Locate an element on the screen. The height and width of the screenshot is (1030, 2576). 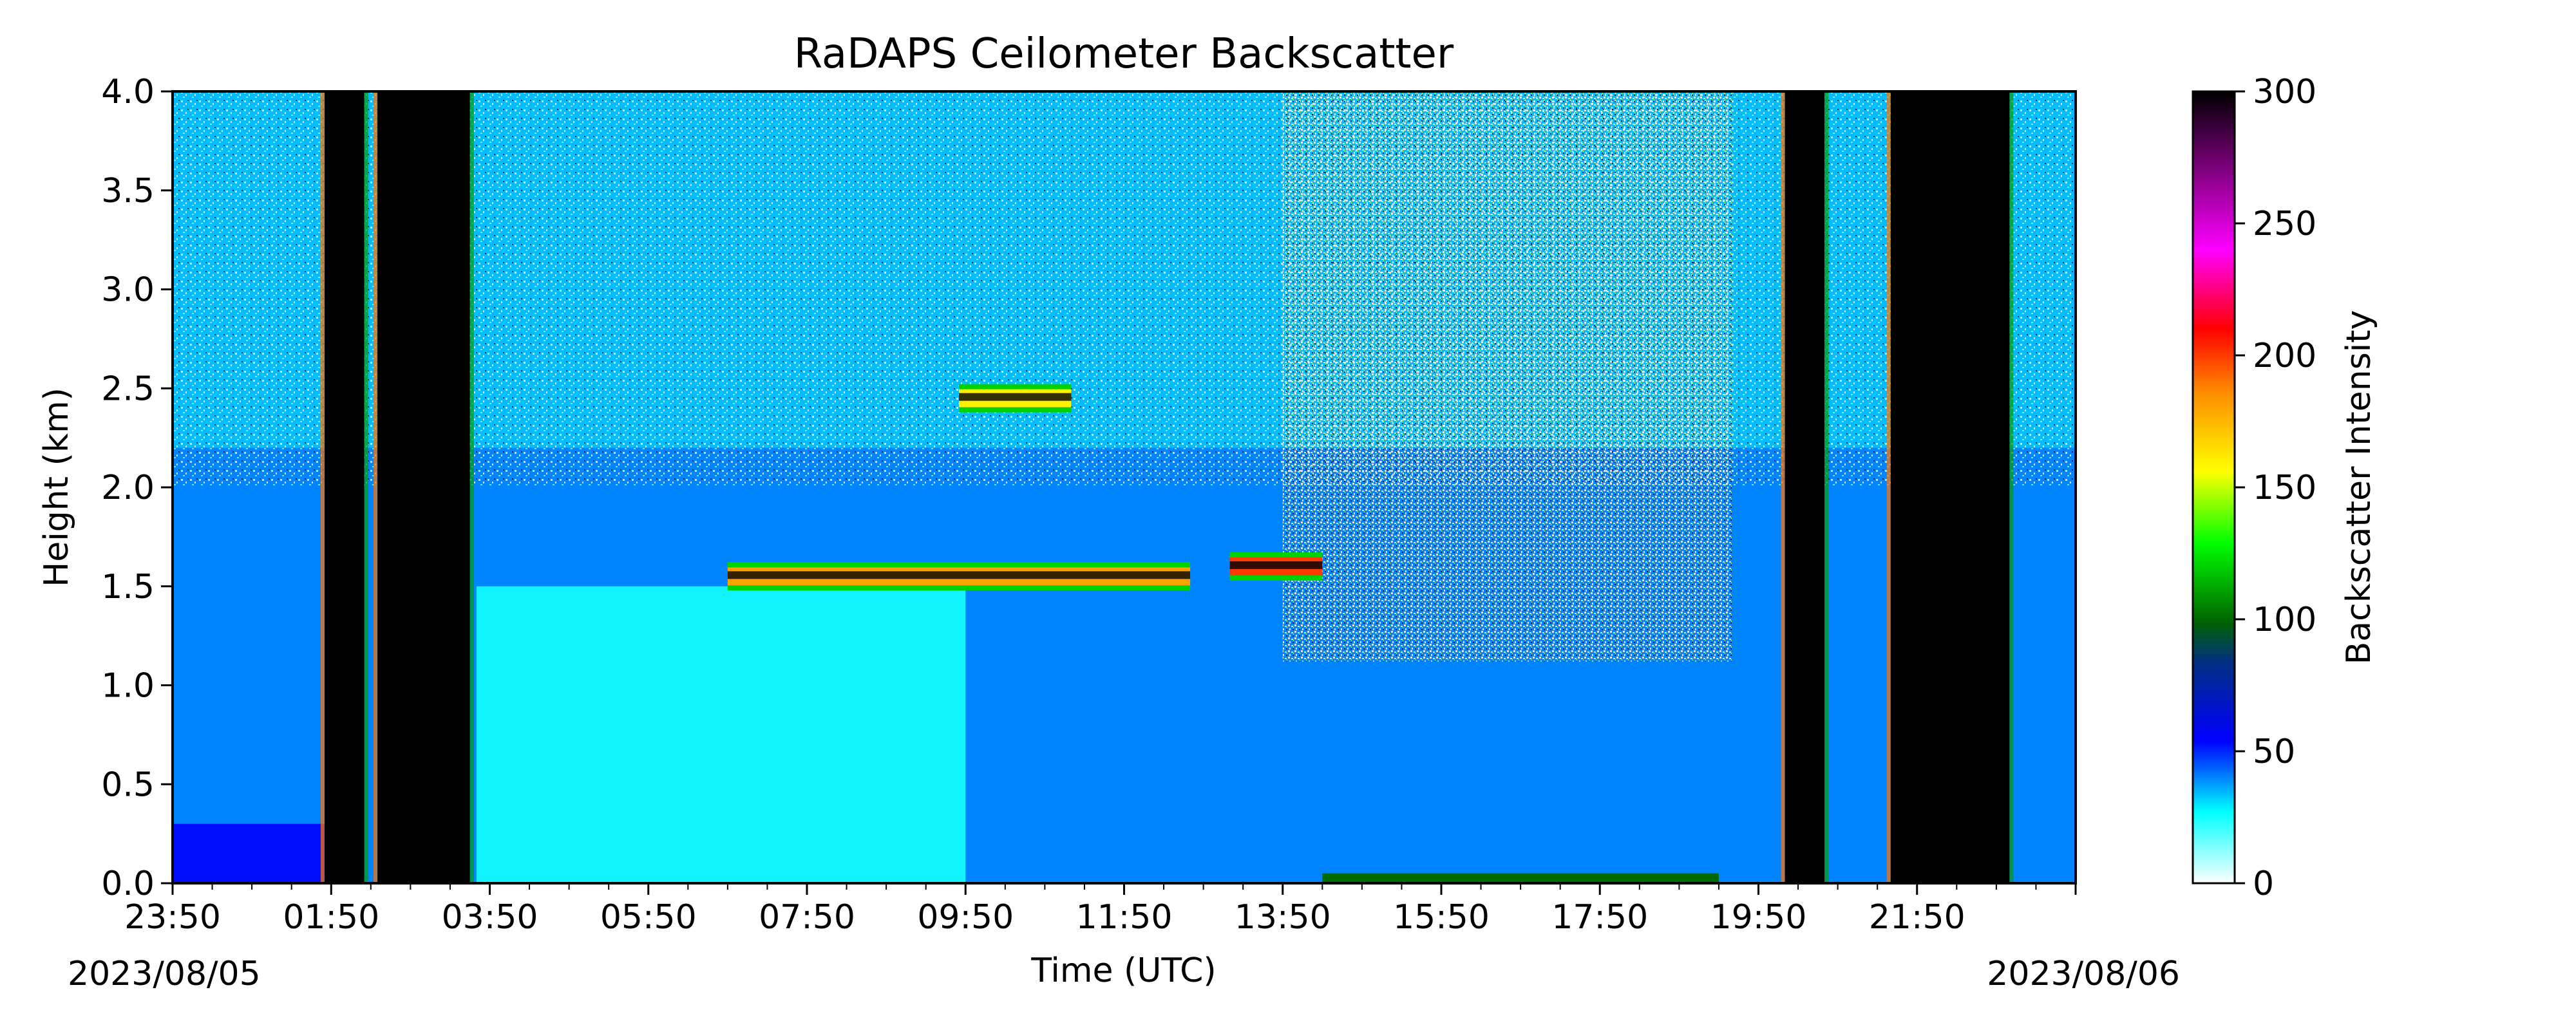
heatmap-noise-dense is located at coordinates (1507, 376).